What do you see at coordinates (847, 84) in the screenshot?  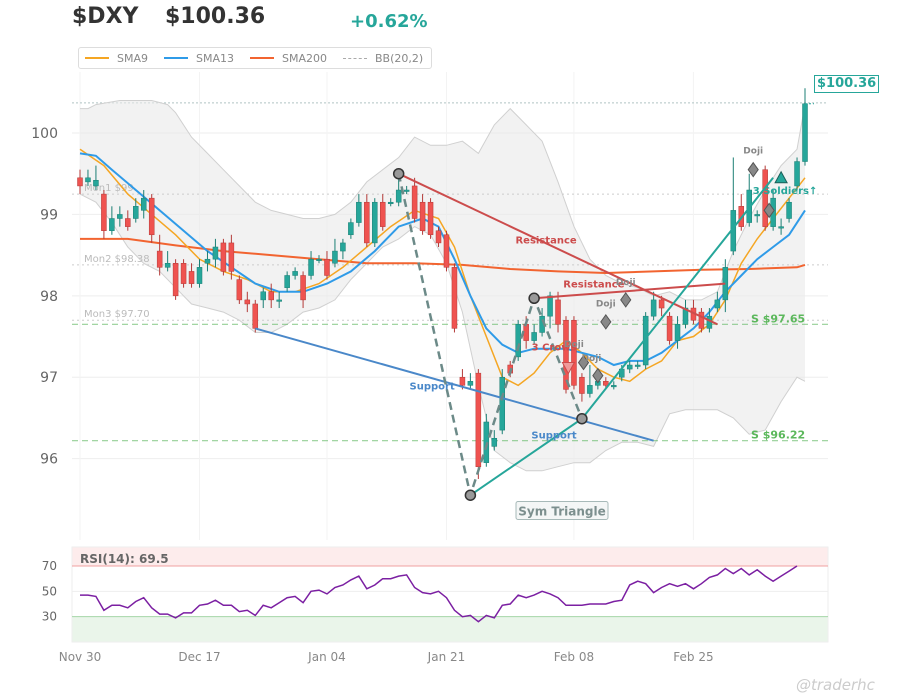 I see `last-price-tag: $100.36` at bounding box center [847, 84].